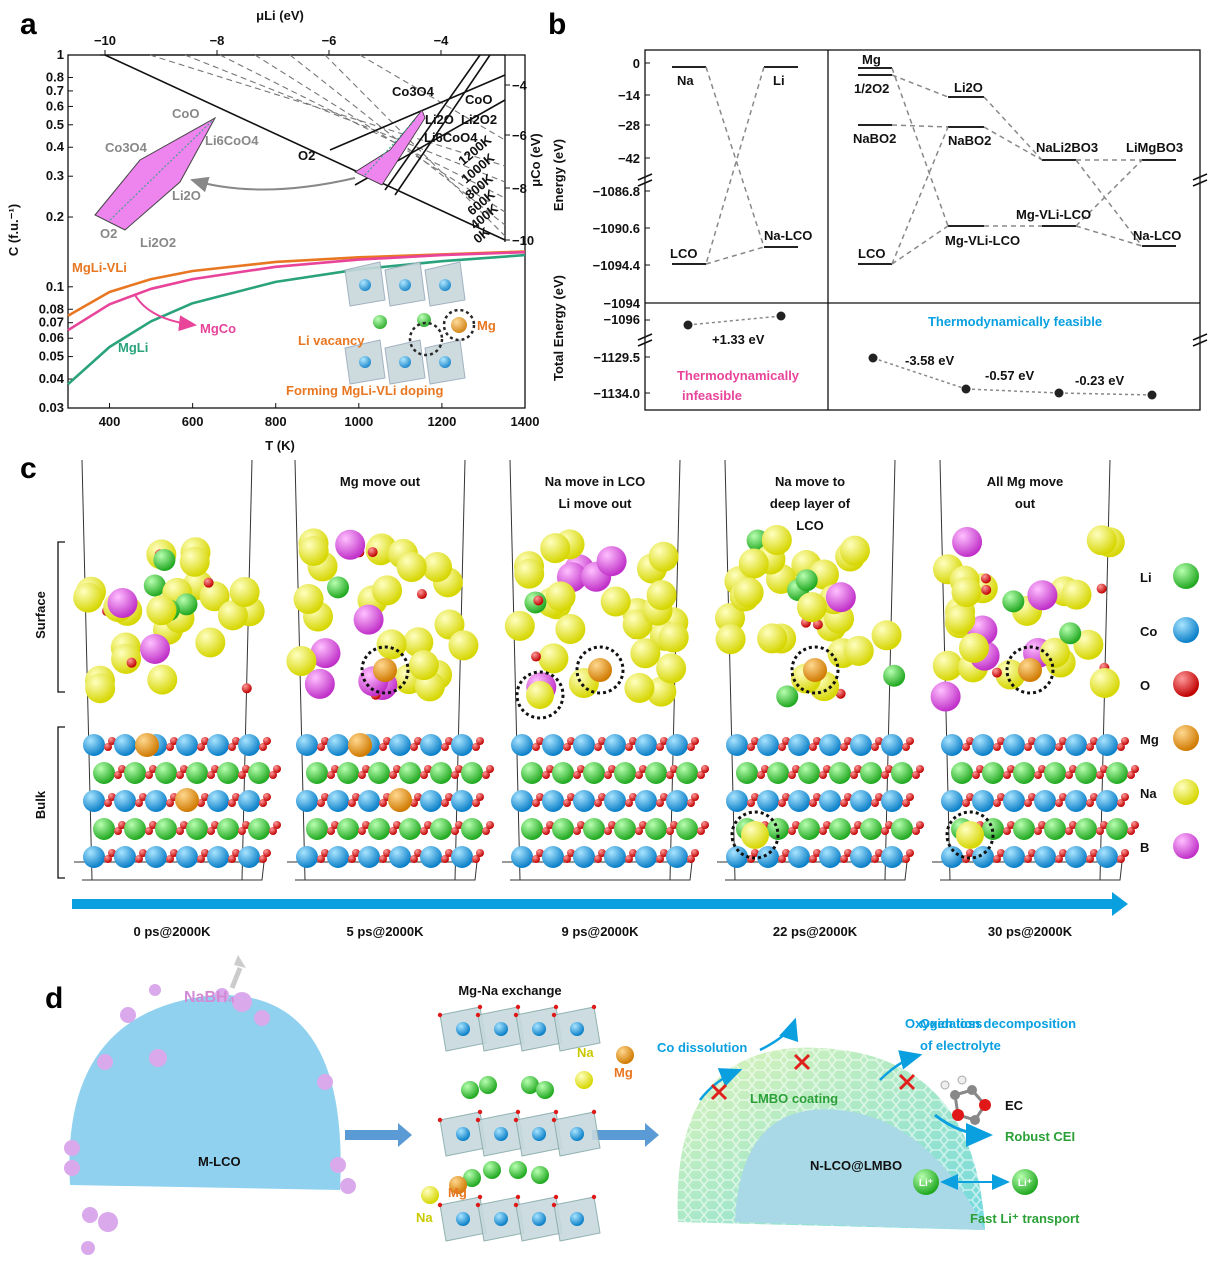 This screenshot has width=1210, height=1271. Describe the element at coordinates (540, 695) in the screenshot. I see `highlight-circle` at that location.